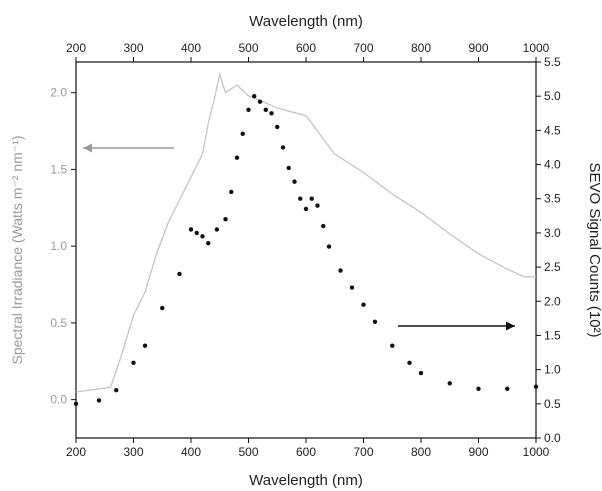 This screenshot has width=602, height=491. Describe the element at coordinates (552, 96) in the screenshot. I see `y-right-tick-label: 5.0` at that location.